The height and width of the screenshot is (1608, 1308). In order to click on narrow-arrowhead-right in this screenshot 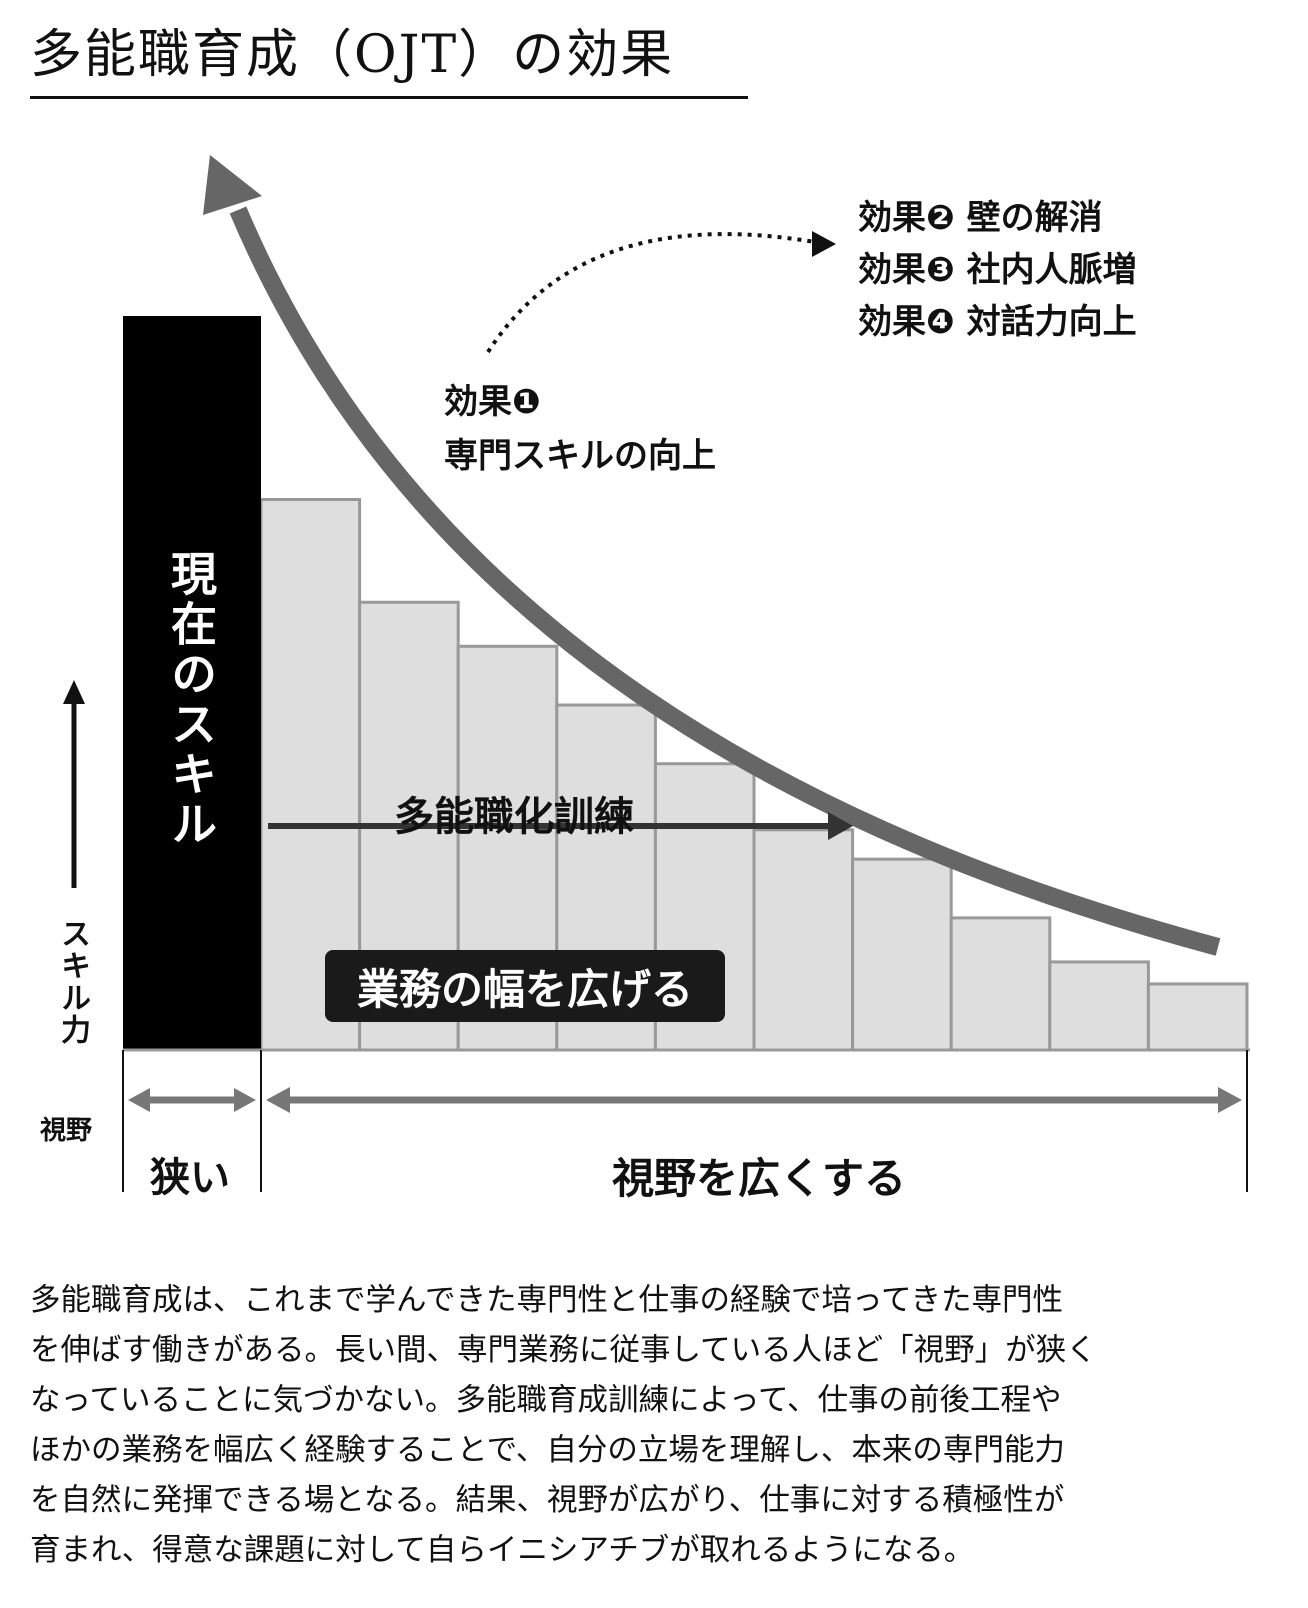, I will do `click(245, 1100)`.